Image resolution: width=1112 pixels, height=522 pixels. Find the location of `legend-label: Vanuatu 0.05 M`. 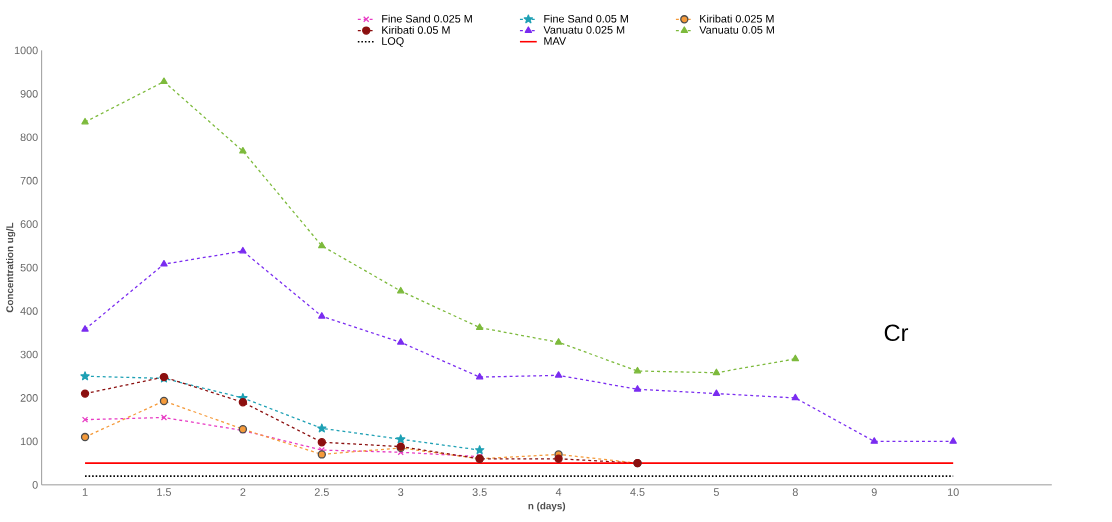

legend-label: Vanuatu 0.05 M is located at coordinates (736, 29).